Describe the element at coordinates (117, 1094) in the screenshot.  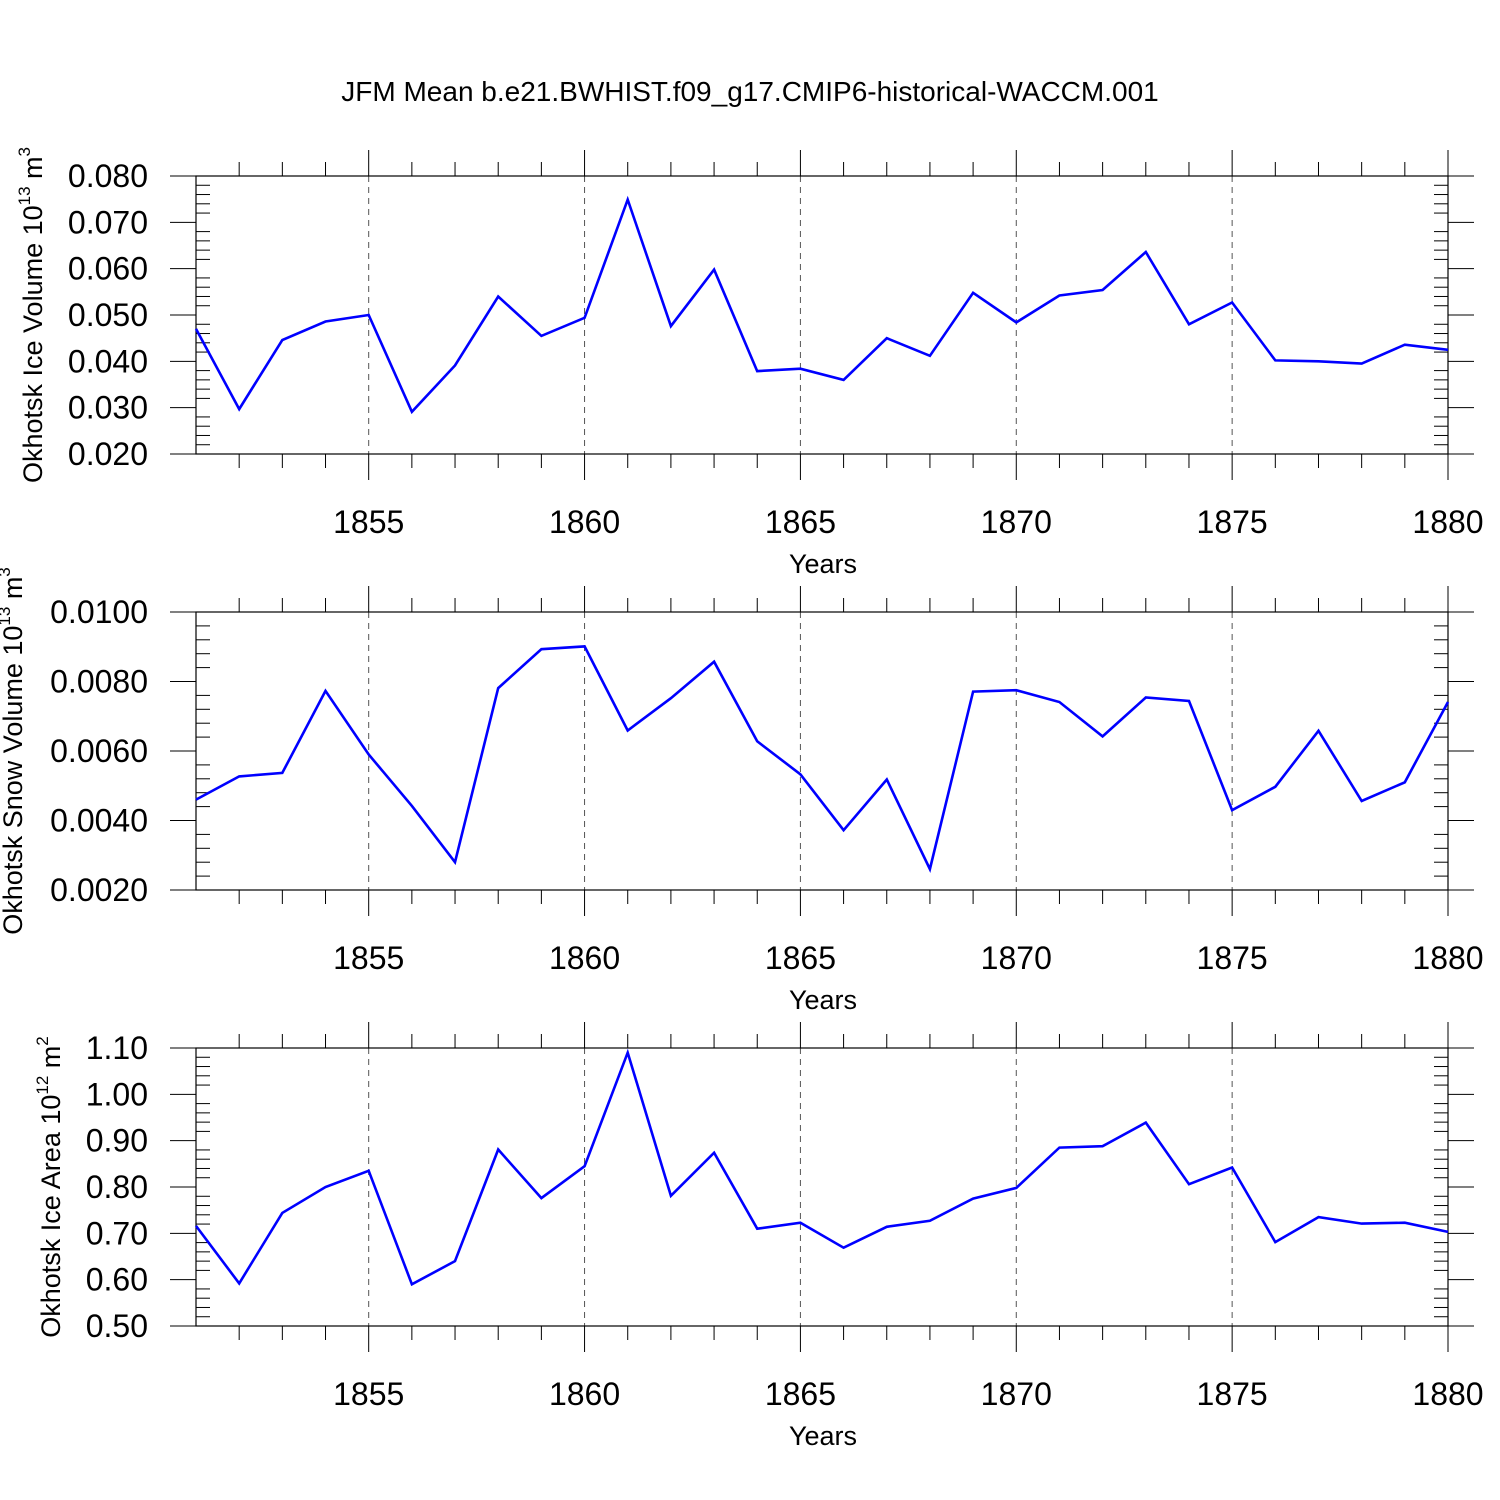
I see `y-tick-label: 1.00` at that location.